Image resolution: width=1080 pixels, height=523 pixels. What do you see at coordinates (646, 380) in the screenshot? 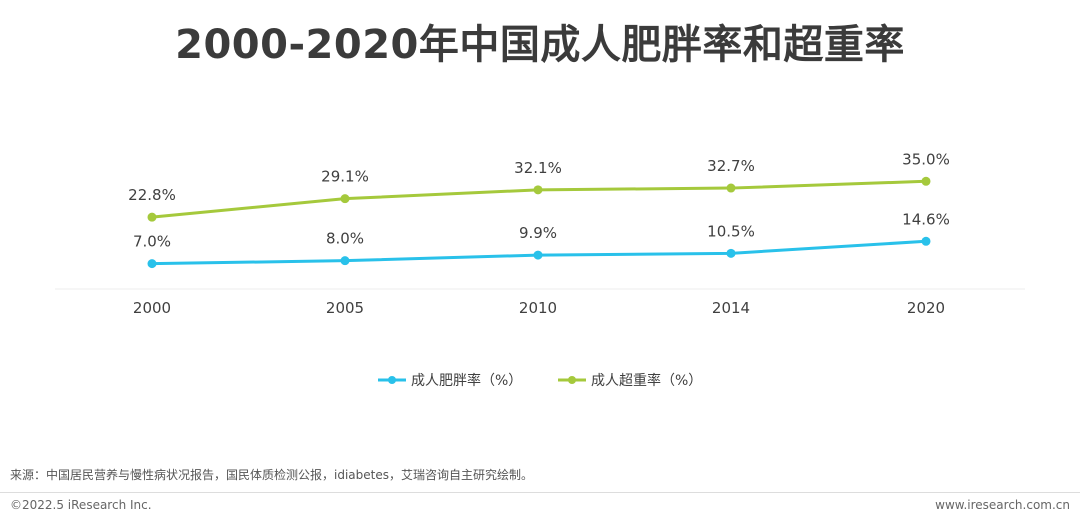
I see `legend-label: 成人超重率（%）` at bounding box center [646, 380].